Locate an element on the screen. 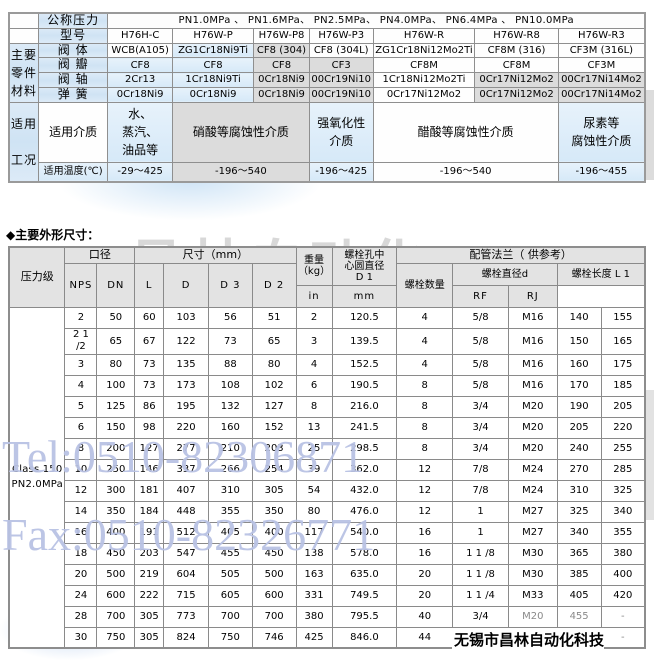 This screenshot has width=654, height=660. table-row: 2 1/2 65 67 122 73 65 3 139.5 4 5/8 M16 150 165 is located at coordinates (327, 341).